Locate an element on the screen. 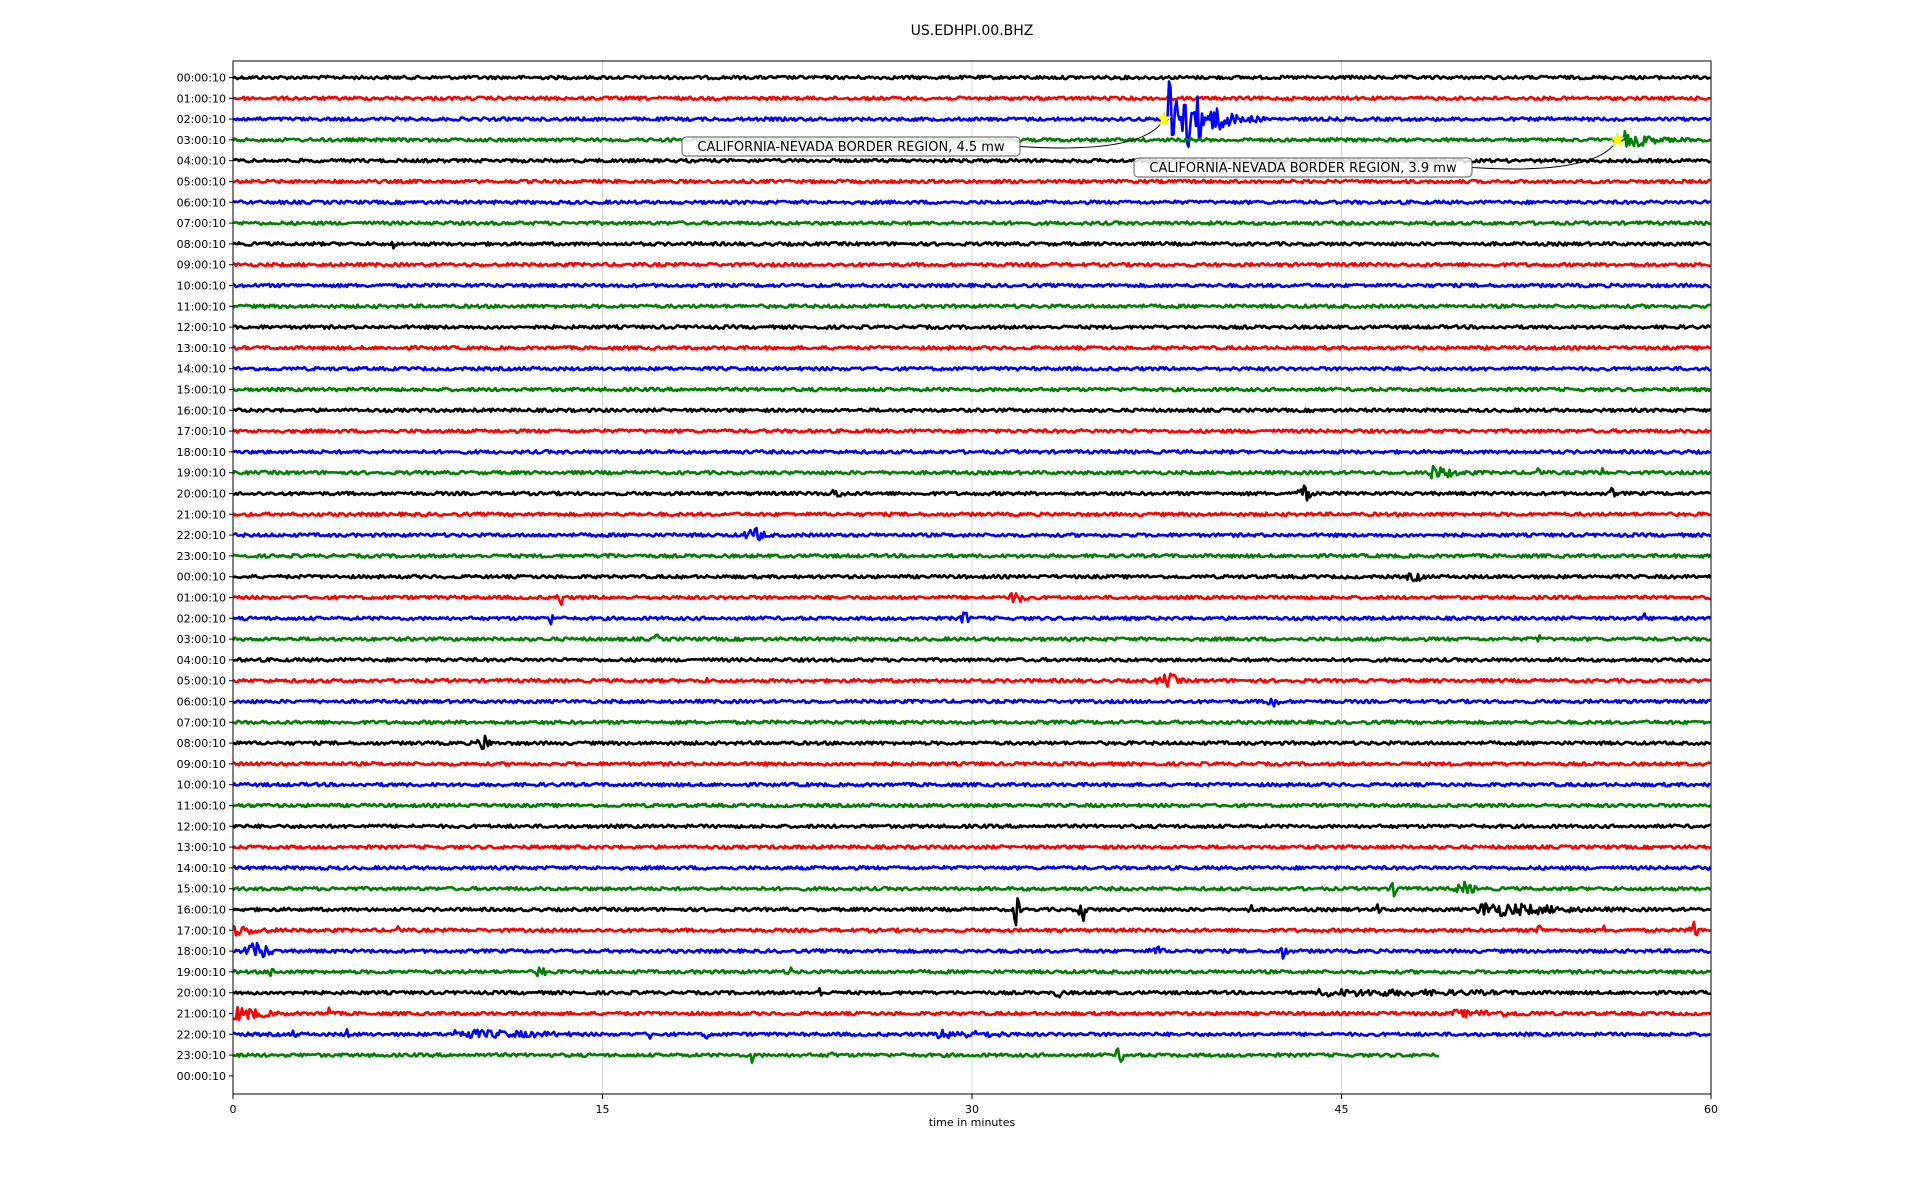 This screenshot has height=1200, width=1920. chart-title: US.EDHPI.00.BHZ is located at coordinates (972, 31).